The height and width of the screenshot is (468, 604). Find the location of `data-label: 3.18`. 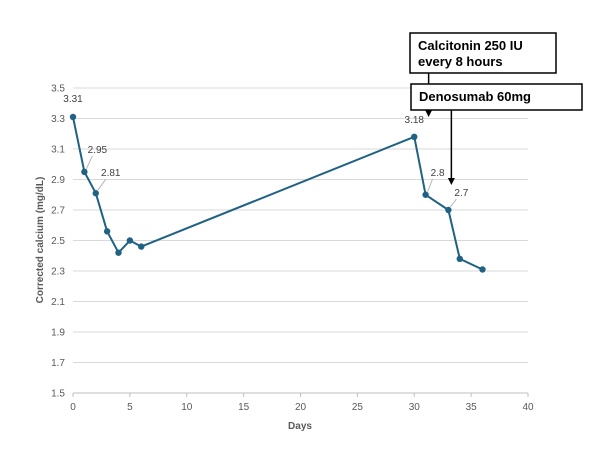

data-label: 3.18 is located at coordinates (415, 120).